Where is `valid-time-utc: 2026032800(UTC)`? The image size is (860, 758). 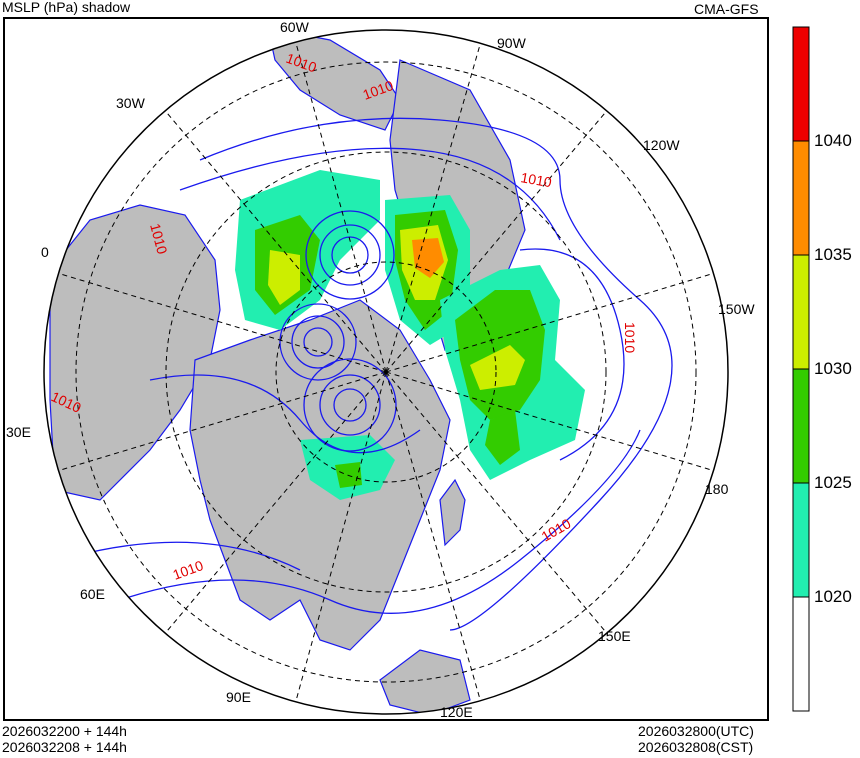 valid-time-utc: 2026032800(UTC) is located at coordinates (696, 731).